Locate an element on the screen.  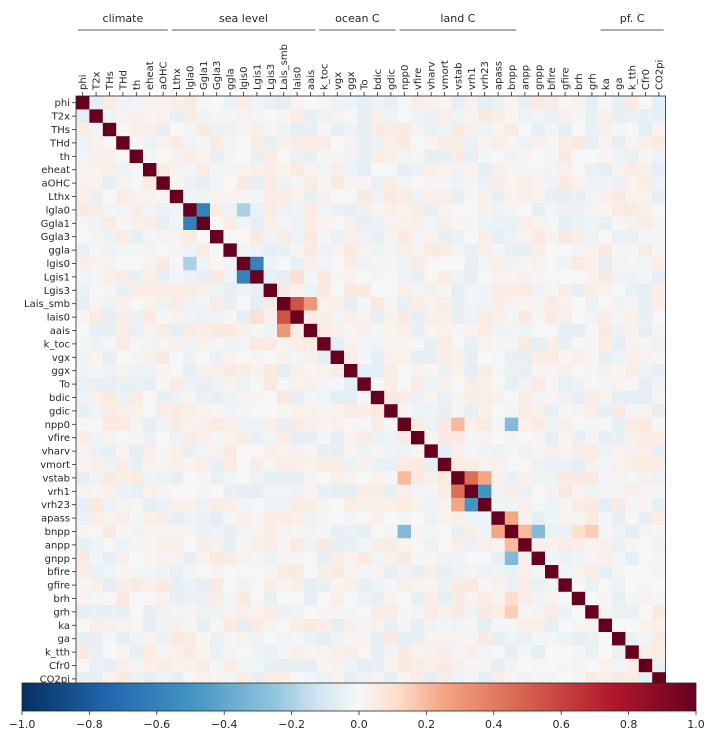
y-tick-label: Lthx is located at coordinates (59, 197).